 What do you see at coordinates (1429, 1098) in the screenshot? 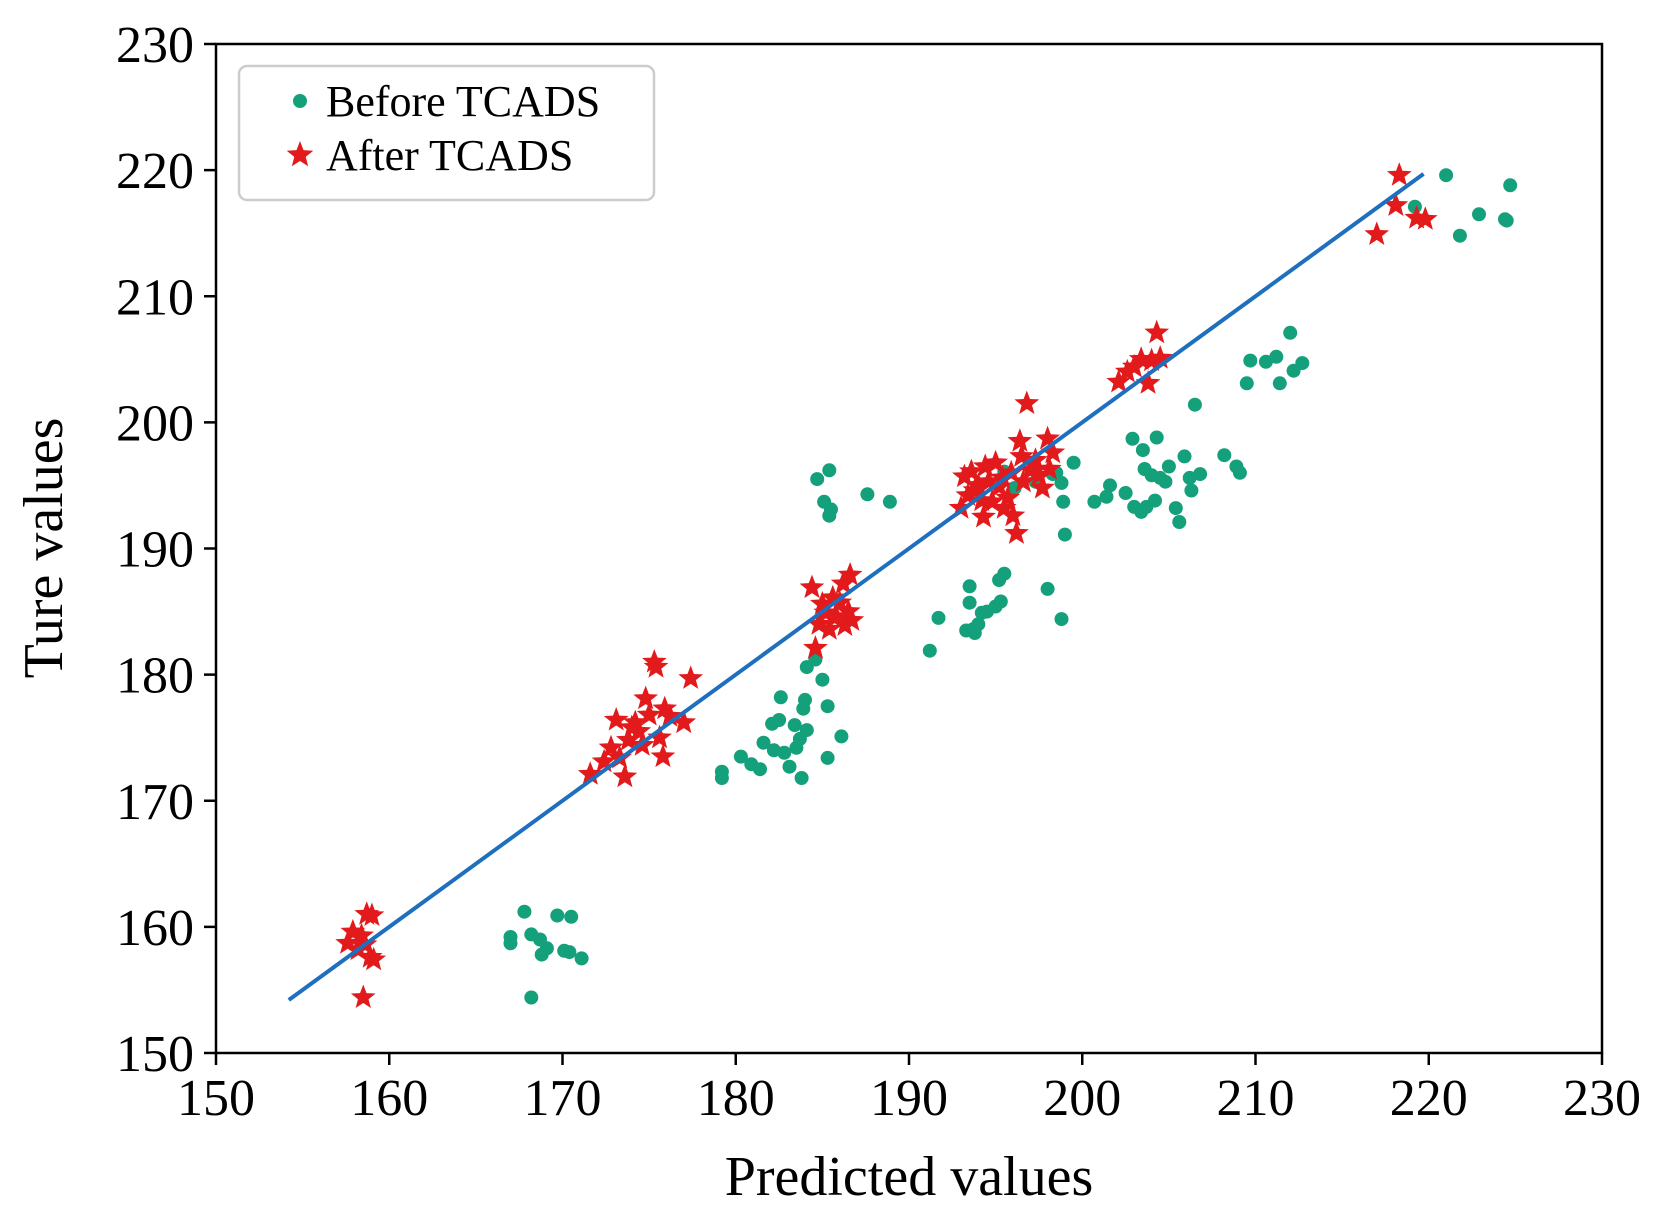
I see `x-tick-label: 220` at bounding box center [1429, 1098].